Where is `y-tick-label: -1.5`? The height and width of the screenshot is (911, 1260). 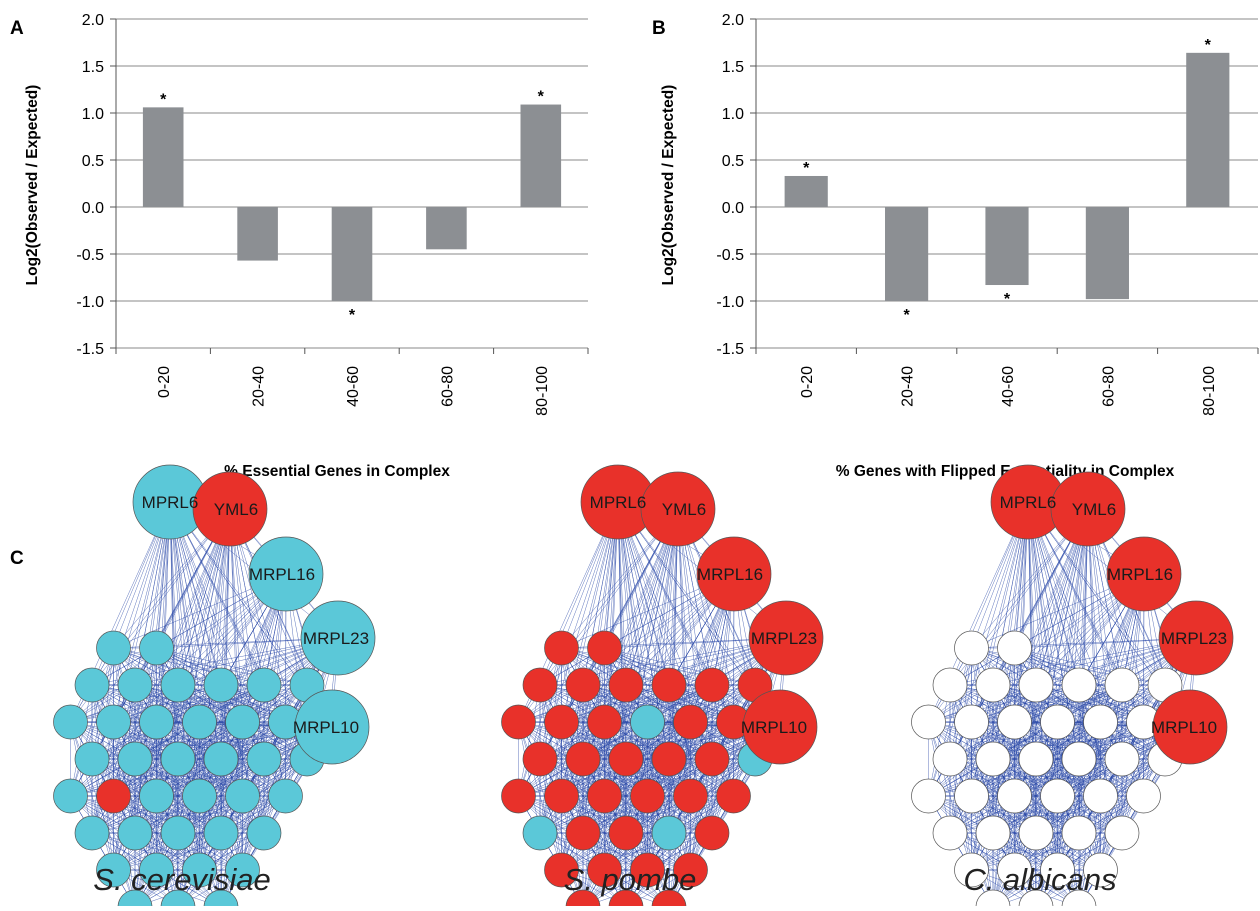
y-tick-label: -1.5 is located at coordinates (730, 349).